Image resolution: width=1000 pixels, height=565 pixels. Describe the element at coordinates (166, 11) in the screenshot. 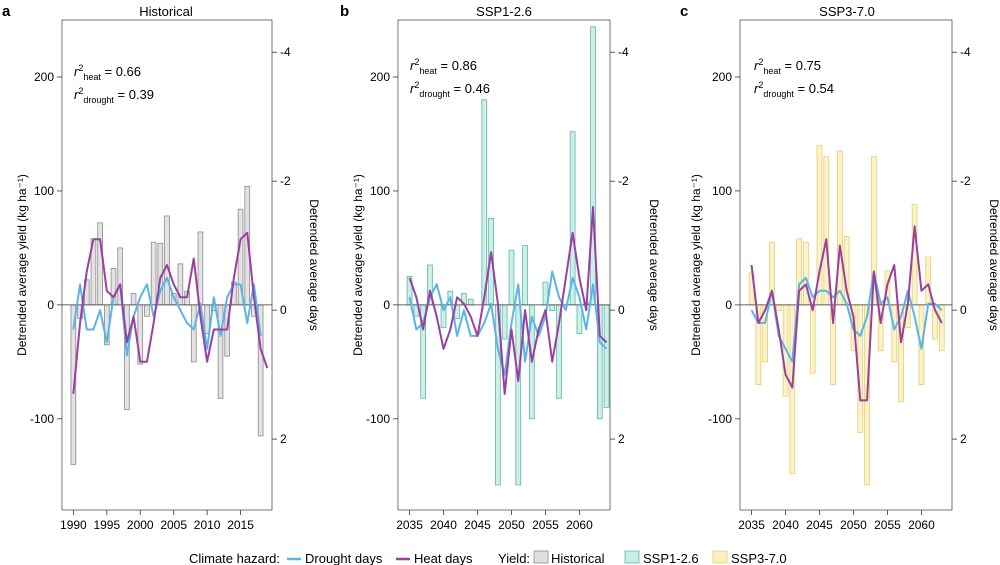

I see `panel-title: Historical` at that location.